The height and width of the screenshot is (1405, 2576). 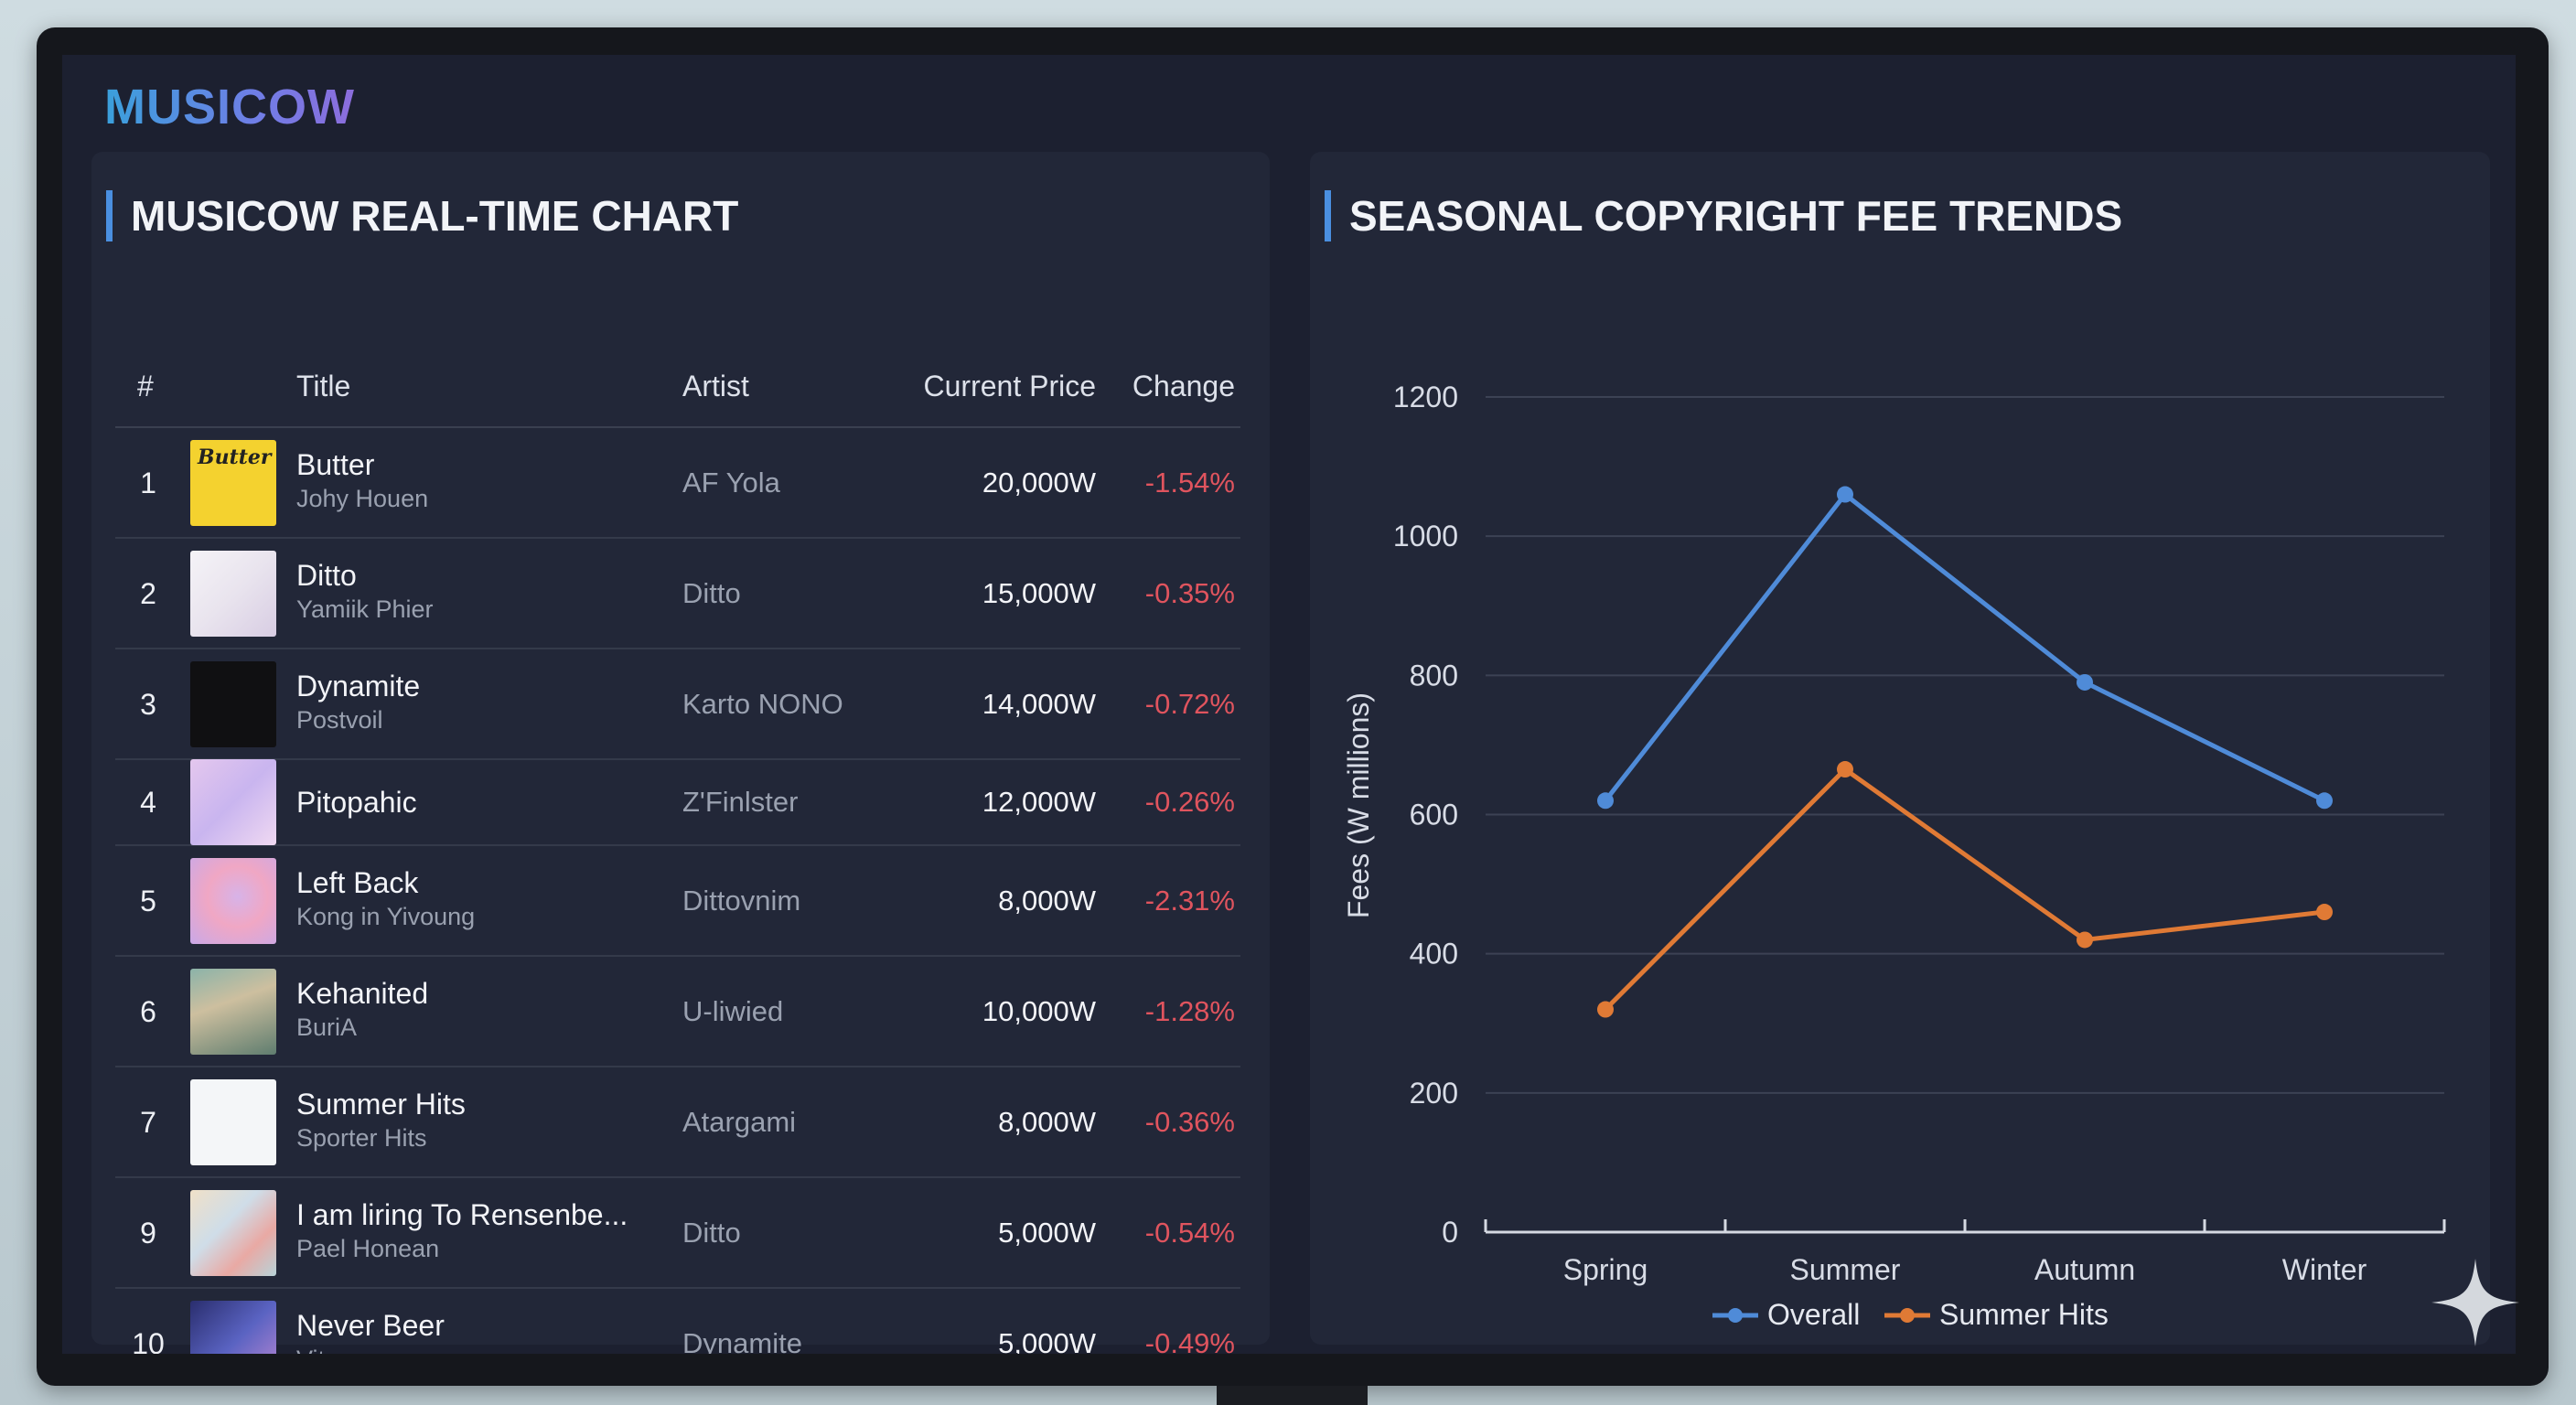 What do you see at coordinates (1606, 1269) in the screenshot?
I see `x-tick-label: Spring` at bounding box center [1606, 1269].